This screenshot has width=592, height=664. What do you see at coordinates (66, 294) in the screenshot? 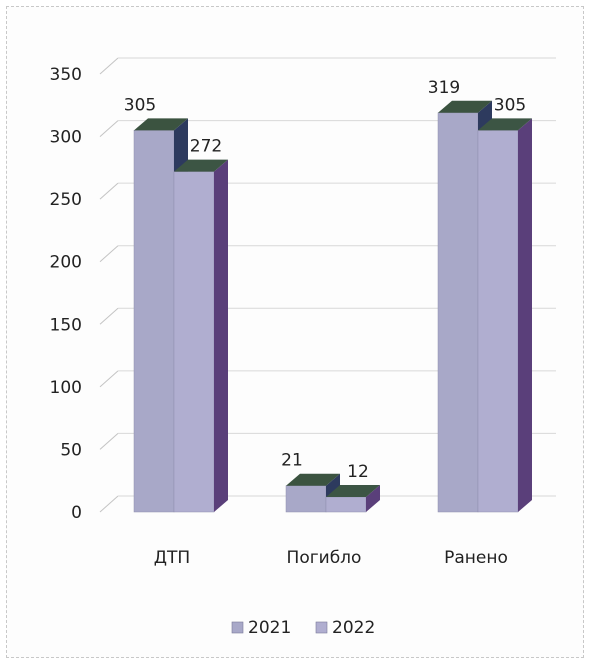
I see `y-axis-ticks: 0 50 100 150 200 250 300 350` at bounding box center [66, 294].